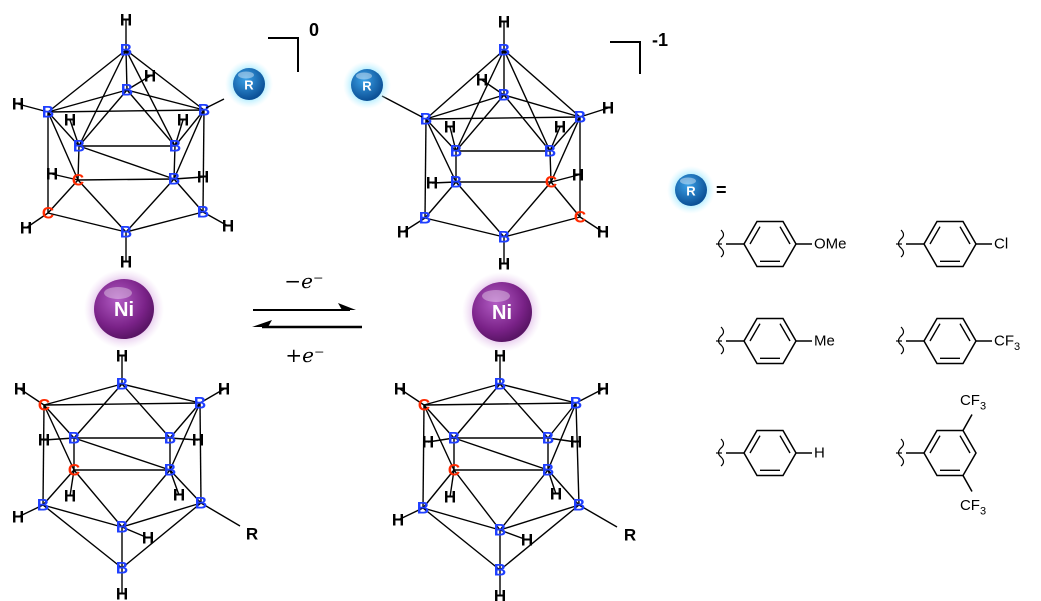  Describe the element at coordinates (126, 50) in the screenshot. I see `cage-tl-atom-t: B` at that location.